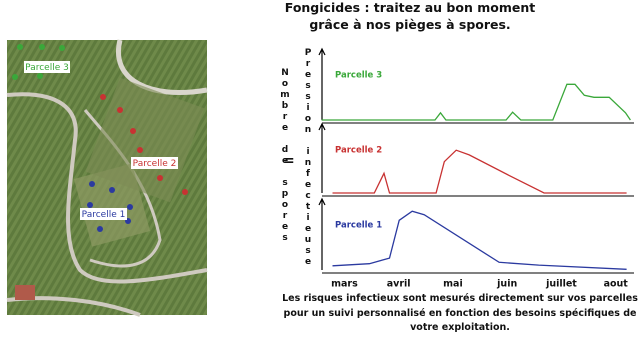  I want to click on y-axis-label: Nombre de spores, so click(285, 156).